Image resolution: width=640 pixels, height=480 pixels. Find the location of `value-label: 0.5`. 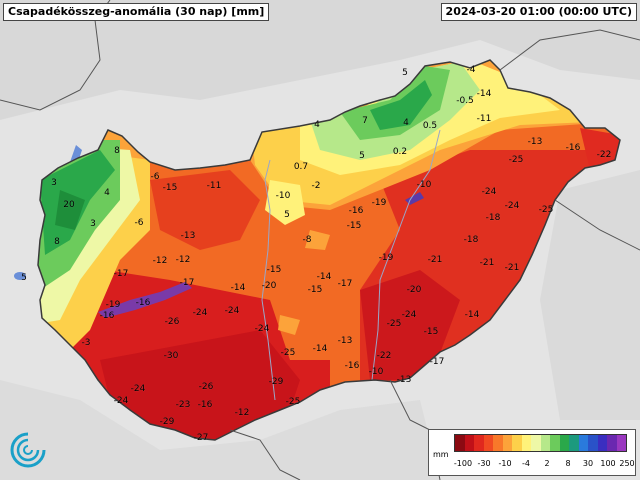

value-label: 0.5 is located at coordinates (430, 126).